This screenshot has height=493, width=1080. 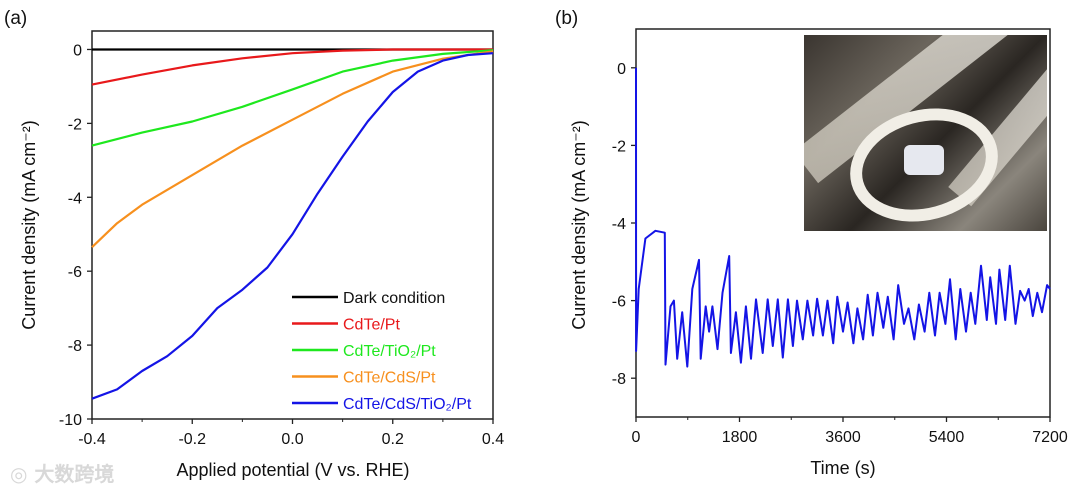 What do you see at coordinates (407, 404) in the screenshot?
I see `legend-label: CdTe/CdS/TiO₂/Pt` at bounding box center [407, 404].